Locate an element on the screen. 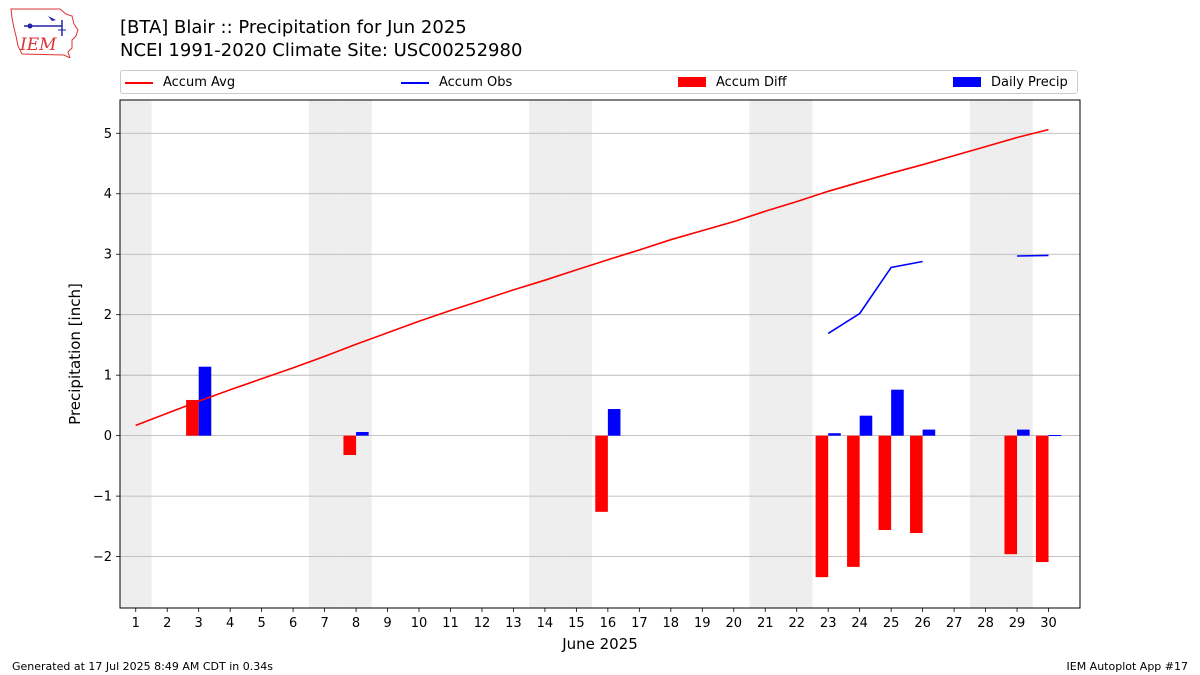 The height and width of the screenshot is (675, 1200). legend-swatch-accum-avg is located at coordinates (139, 83).